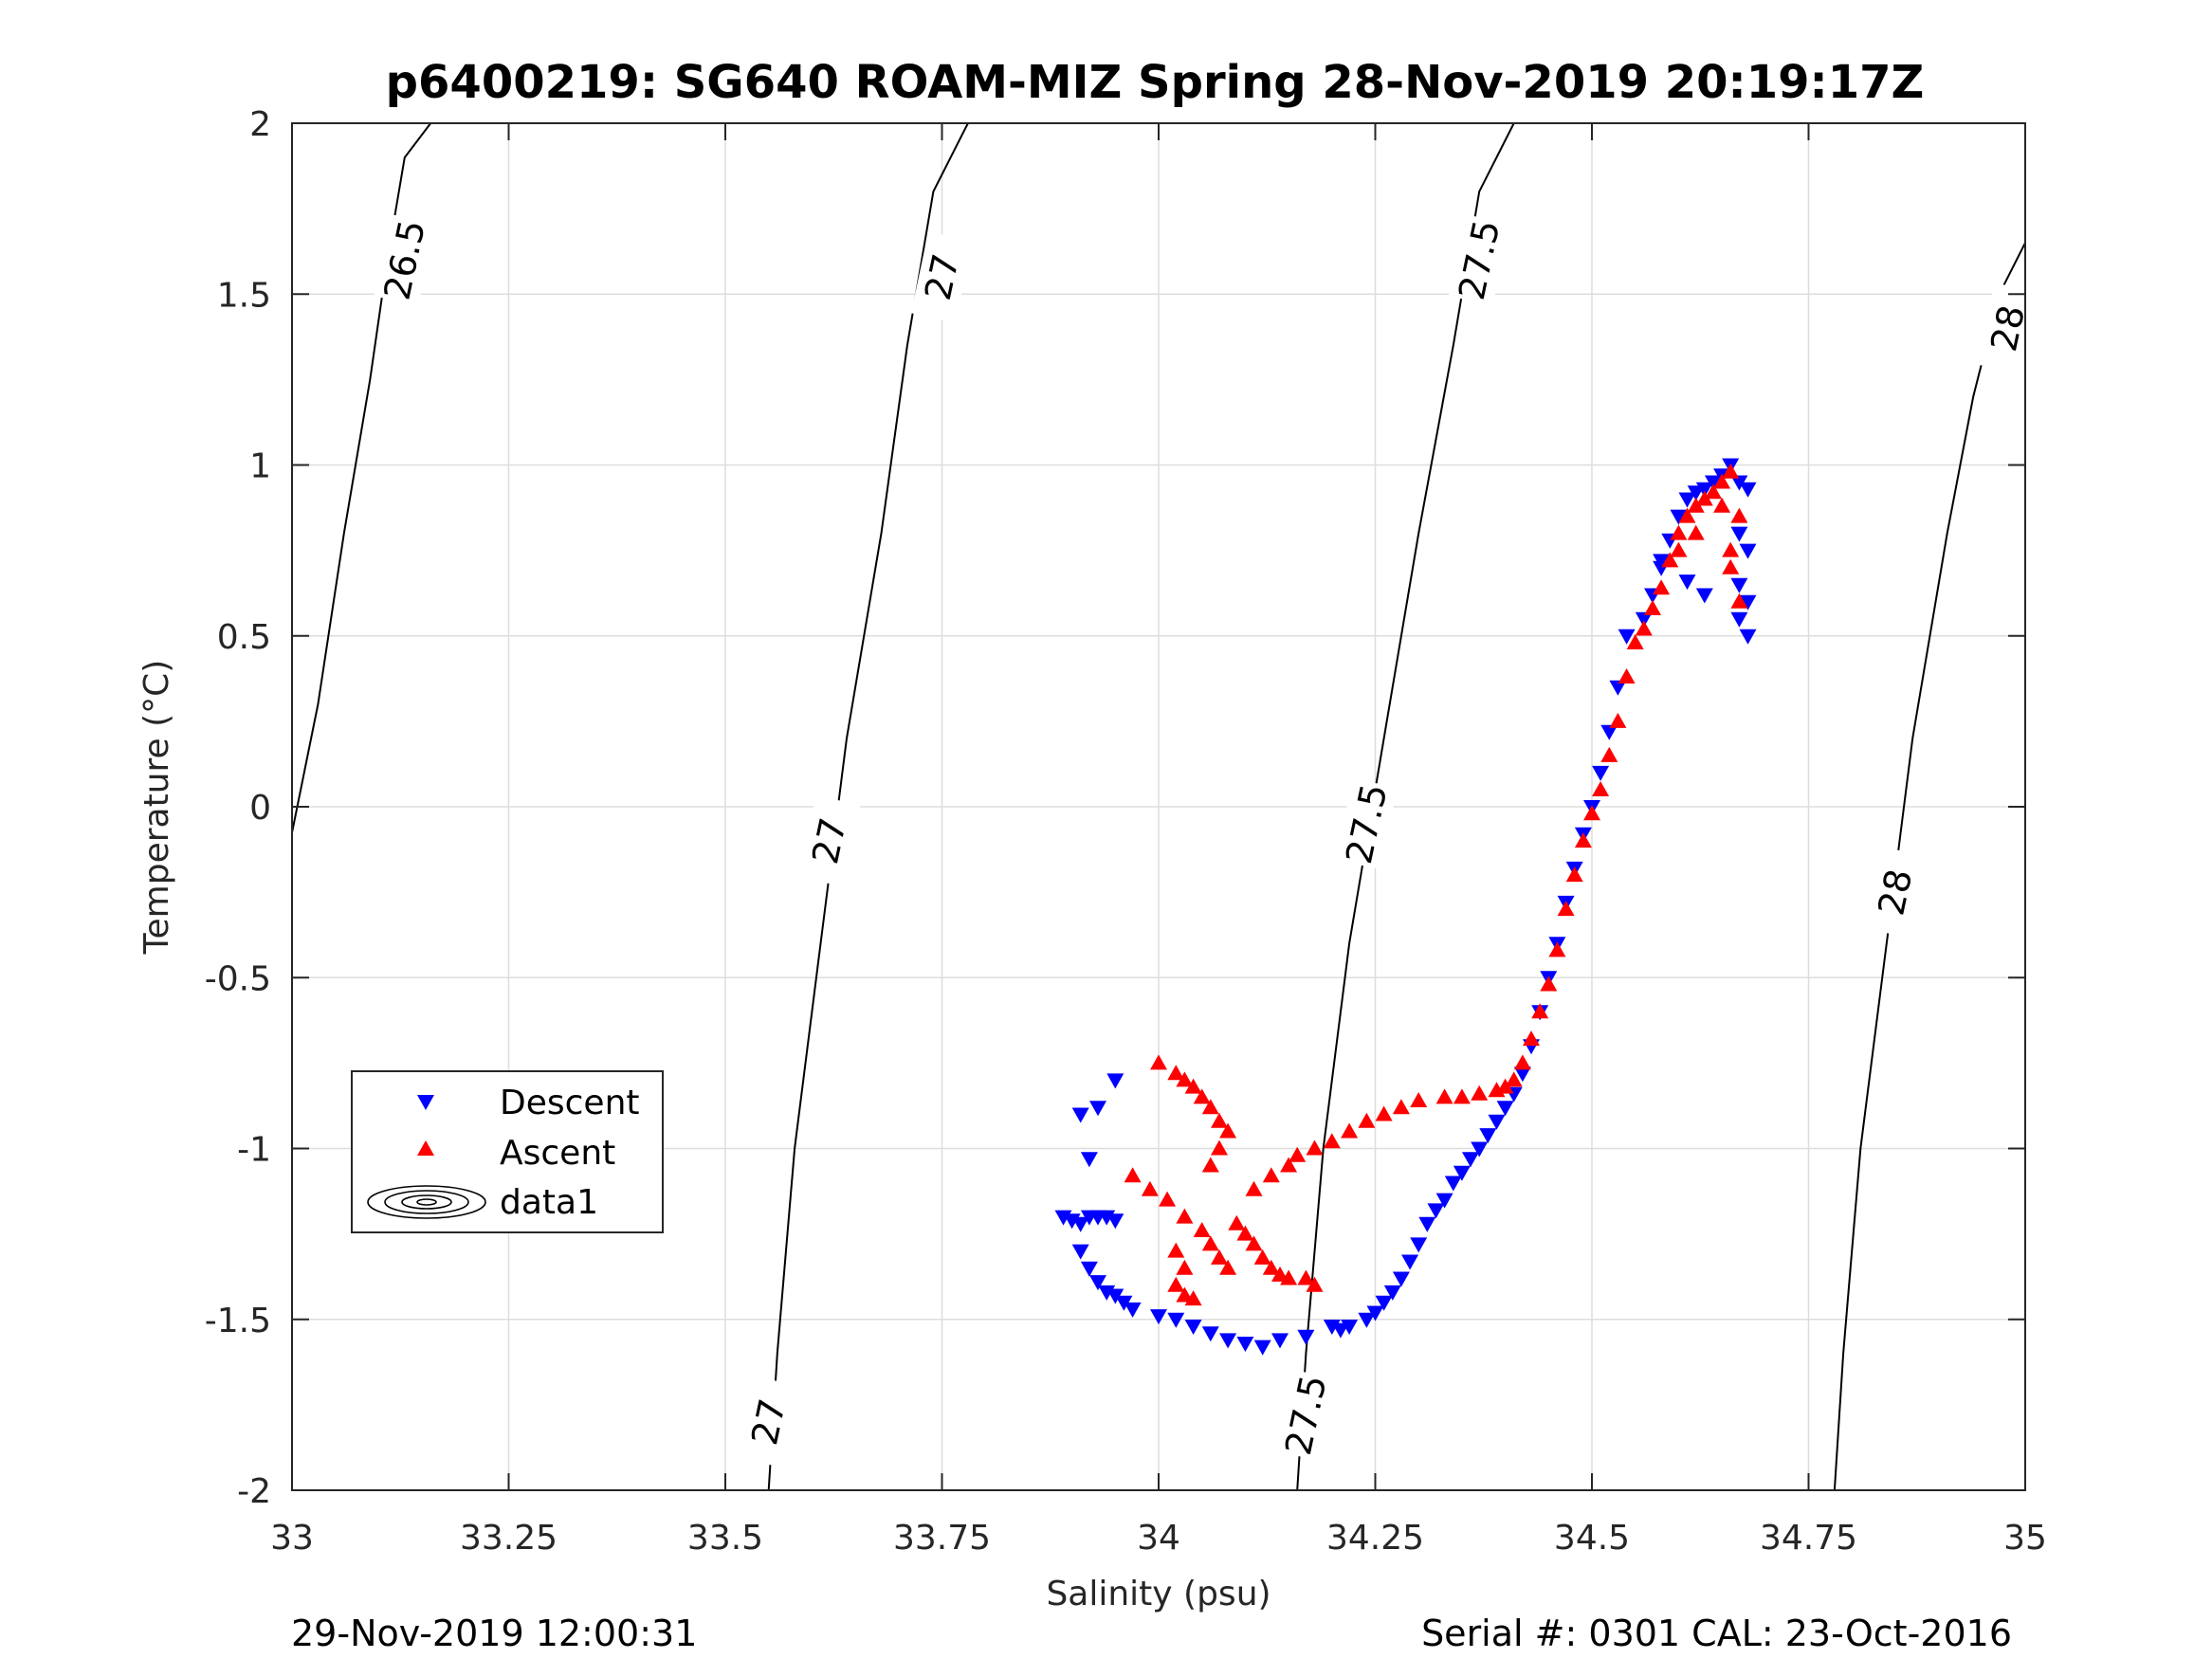  What do you see at coordinates (2025, 1538) in the screenshot?
I see `x-tick-label: 35` at bounding box center [2025, 1538].